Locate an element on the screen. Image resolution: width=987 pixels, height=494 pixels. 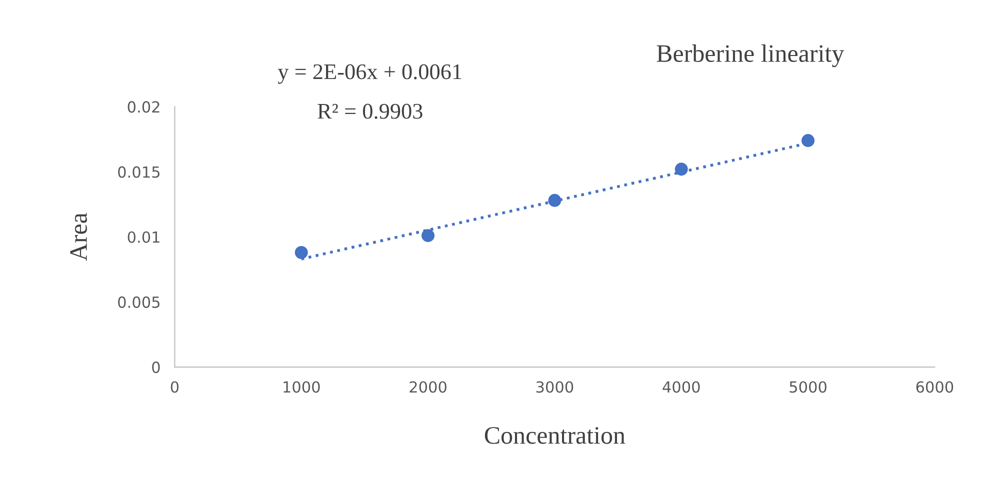
y-tick-label: 0.005 is located at coordinates (139, 302).